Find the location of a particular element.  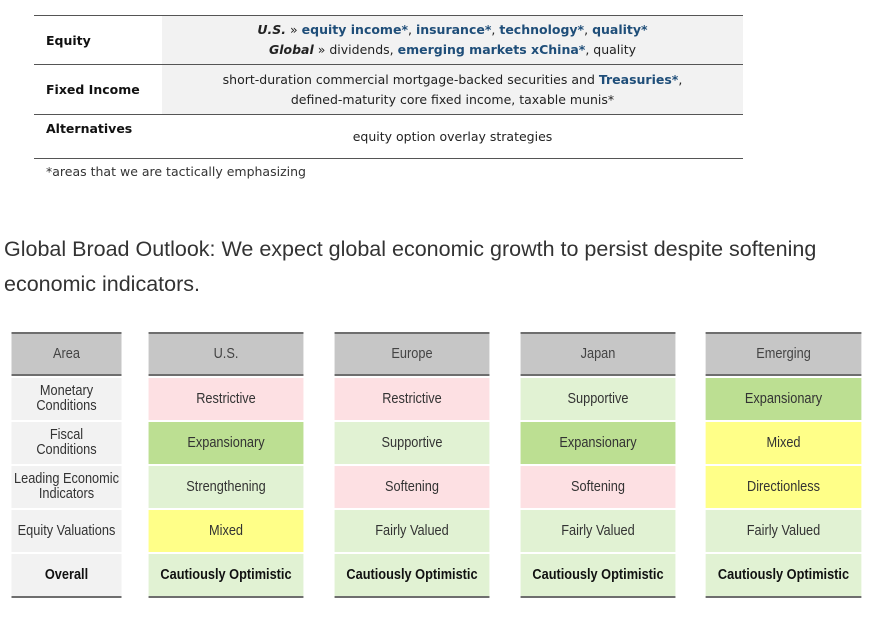

highlight-equity-income: equity income* is located at coordinates (354, 29).